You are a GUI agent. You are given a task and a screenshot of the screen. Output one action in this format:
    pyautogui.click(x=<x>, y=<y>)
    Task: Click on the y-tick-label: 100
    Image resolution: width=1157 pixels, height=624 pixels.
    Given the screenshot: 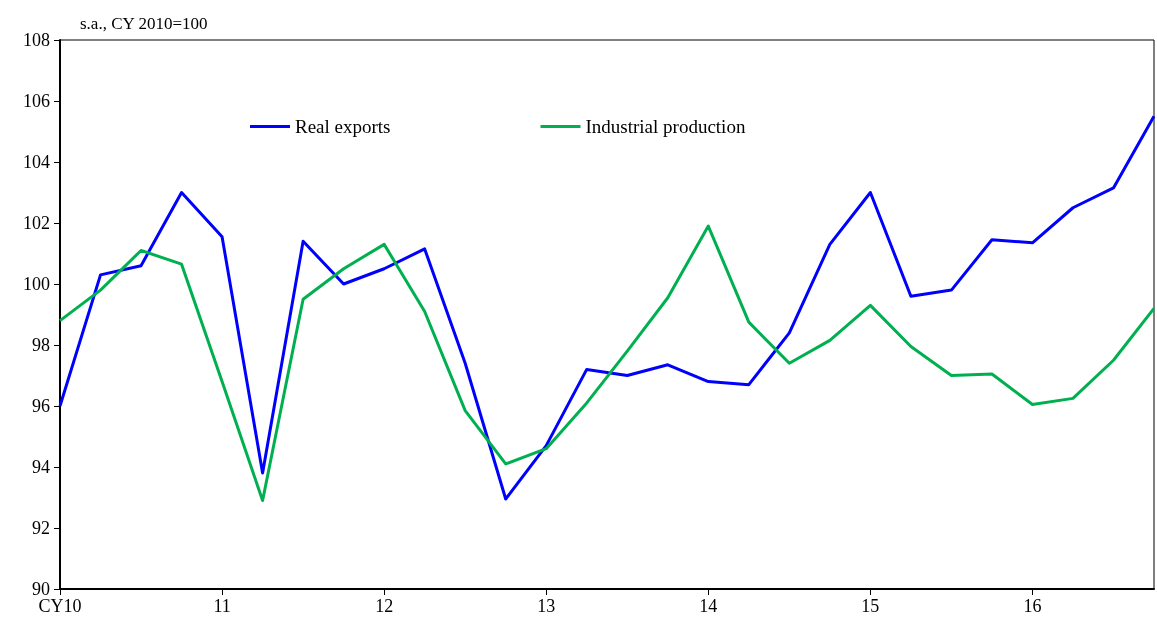 What is the action you would take?
    pyautogui.click(x=36, y=284)
    